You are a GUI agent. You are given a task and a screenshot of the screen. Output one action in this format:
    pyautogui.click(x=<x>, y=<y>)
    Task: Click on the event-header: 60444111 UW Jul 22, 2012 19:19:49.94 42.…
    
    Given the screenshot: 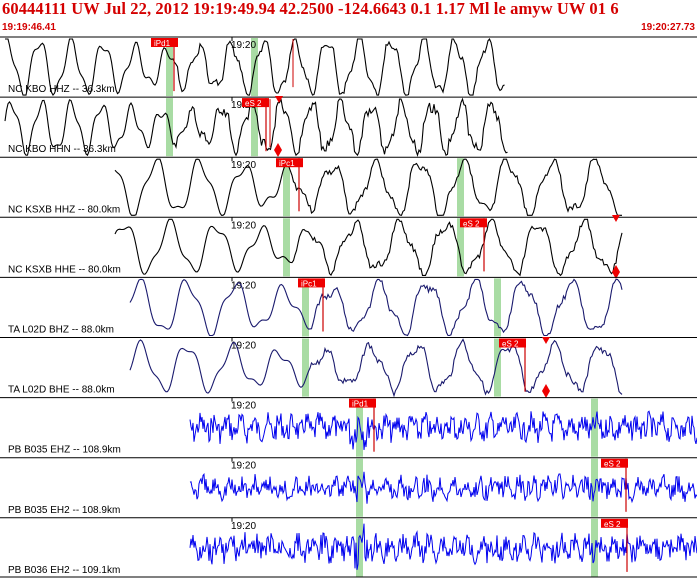 What is the action you would take?
    pyautogui.click(x=348, y=18)
    